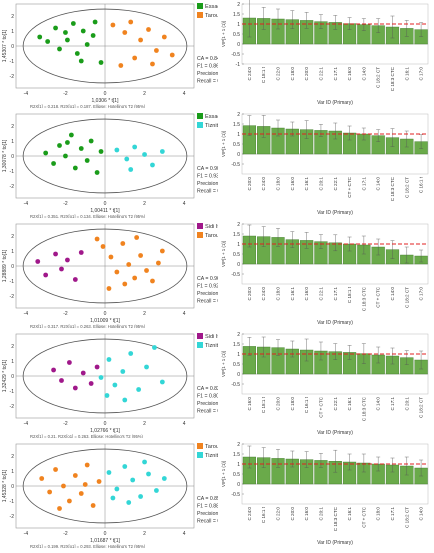  Describe the element at coordinates (421, 294) in the screenshot. I see `vip-category-label: C 17:0` at that location.